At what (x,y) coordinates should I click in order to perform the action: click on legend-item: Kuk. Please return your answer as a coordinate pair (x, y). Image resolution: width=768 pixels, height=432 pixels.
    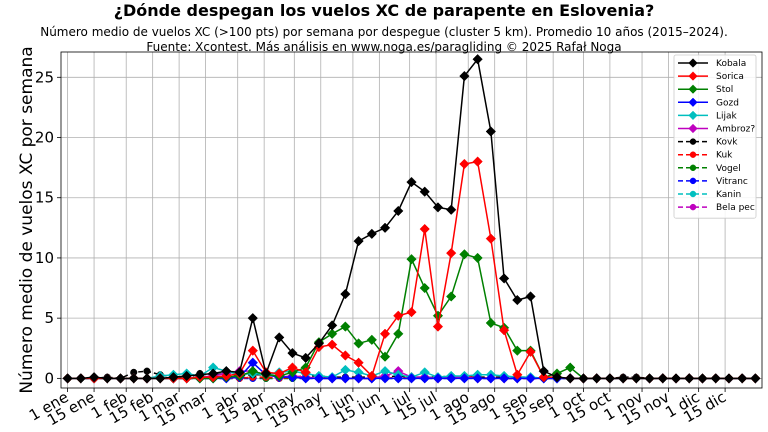
    Looking at the image, I should click on (705, 156).